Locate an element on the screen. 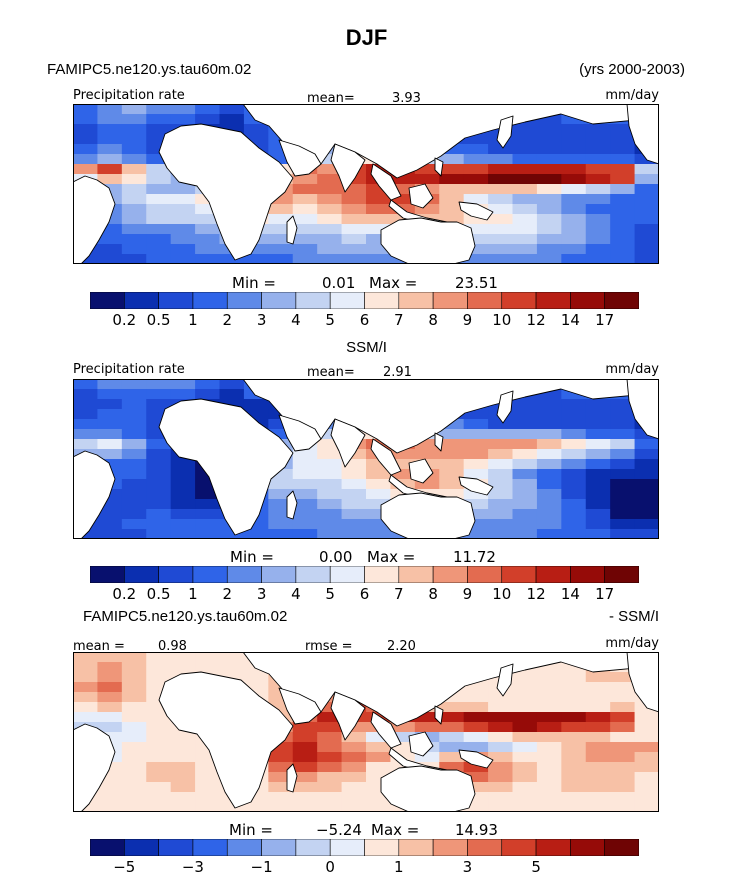 The image size is (733, 883). panel1-left-label: Precipitation rate is located at coordinates (129, 95).